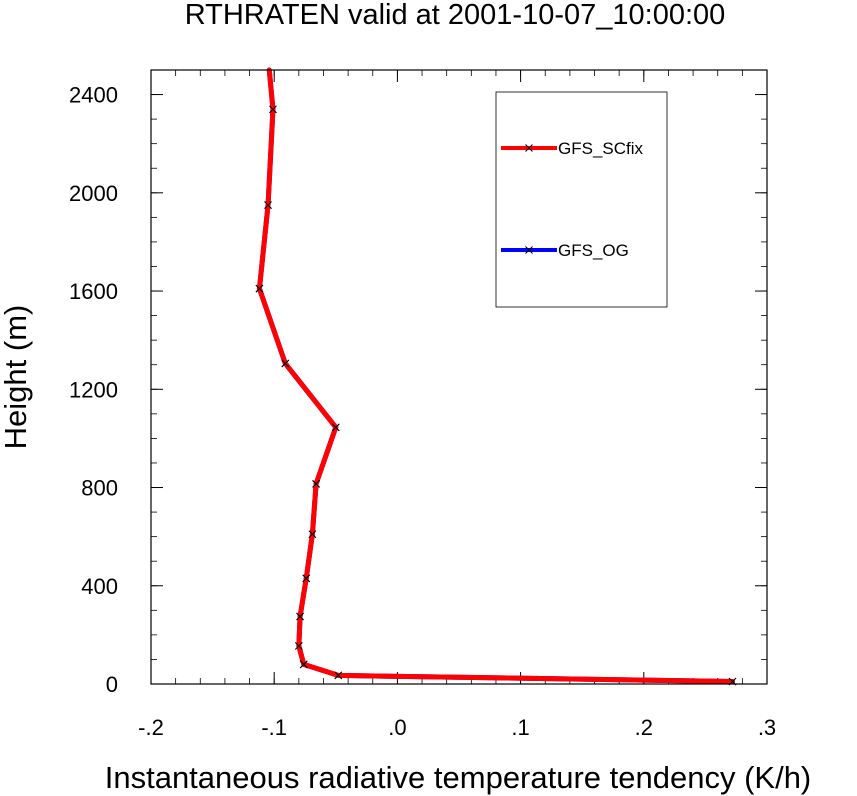 This screenshot has height=796, width=857. I want to click on y-tick-label: 2000, so click(93, 193).